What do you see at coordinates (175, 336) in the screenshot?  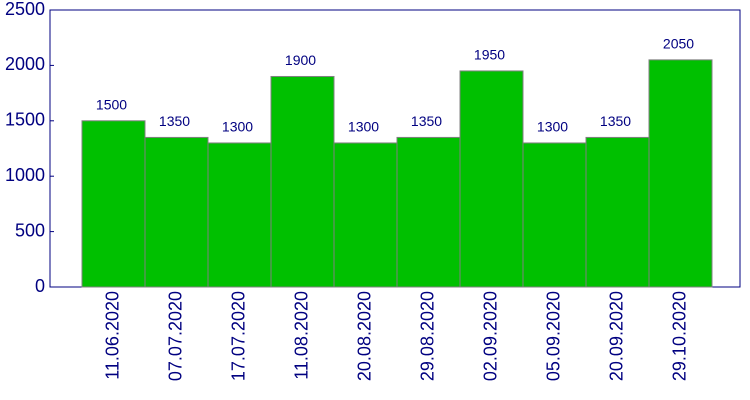 I see `x-tick-label: 07.07.2020` at bounding box center [175, 336].